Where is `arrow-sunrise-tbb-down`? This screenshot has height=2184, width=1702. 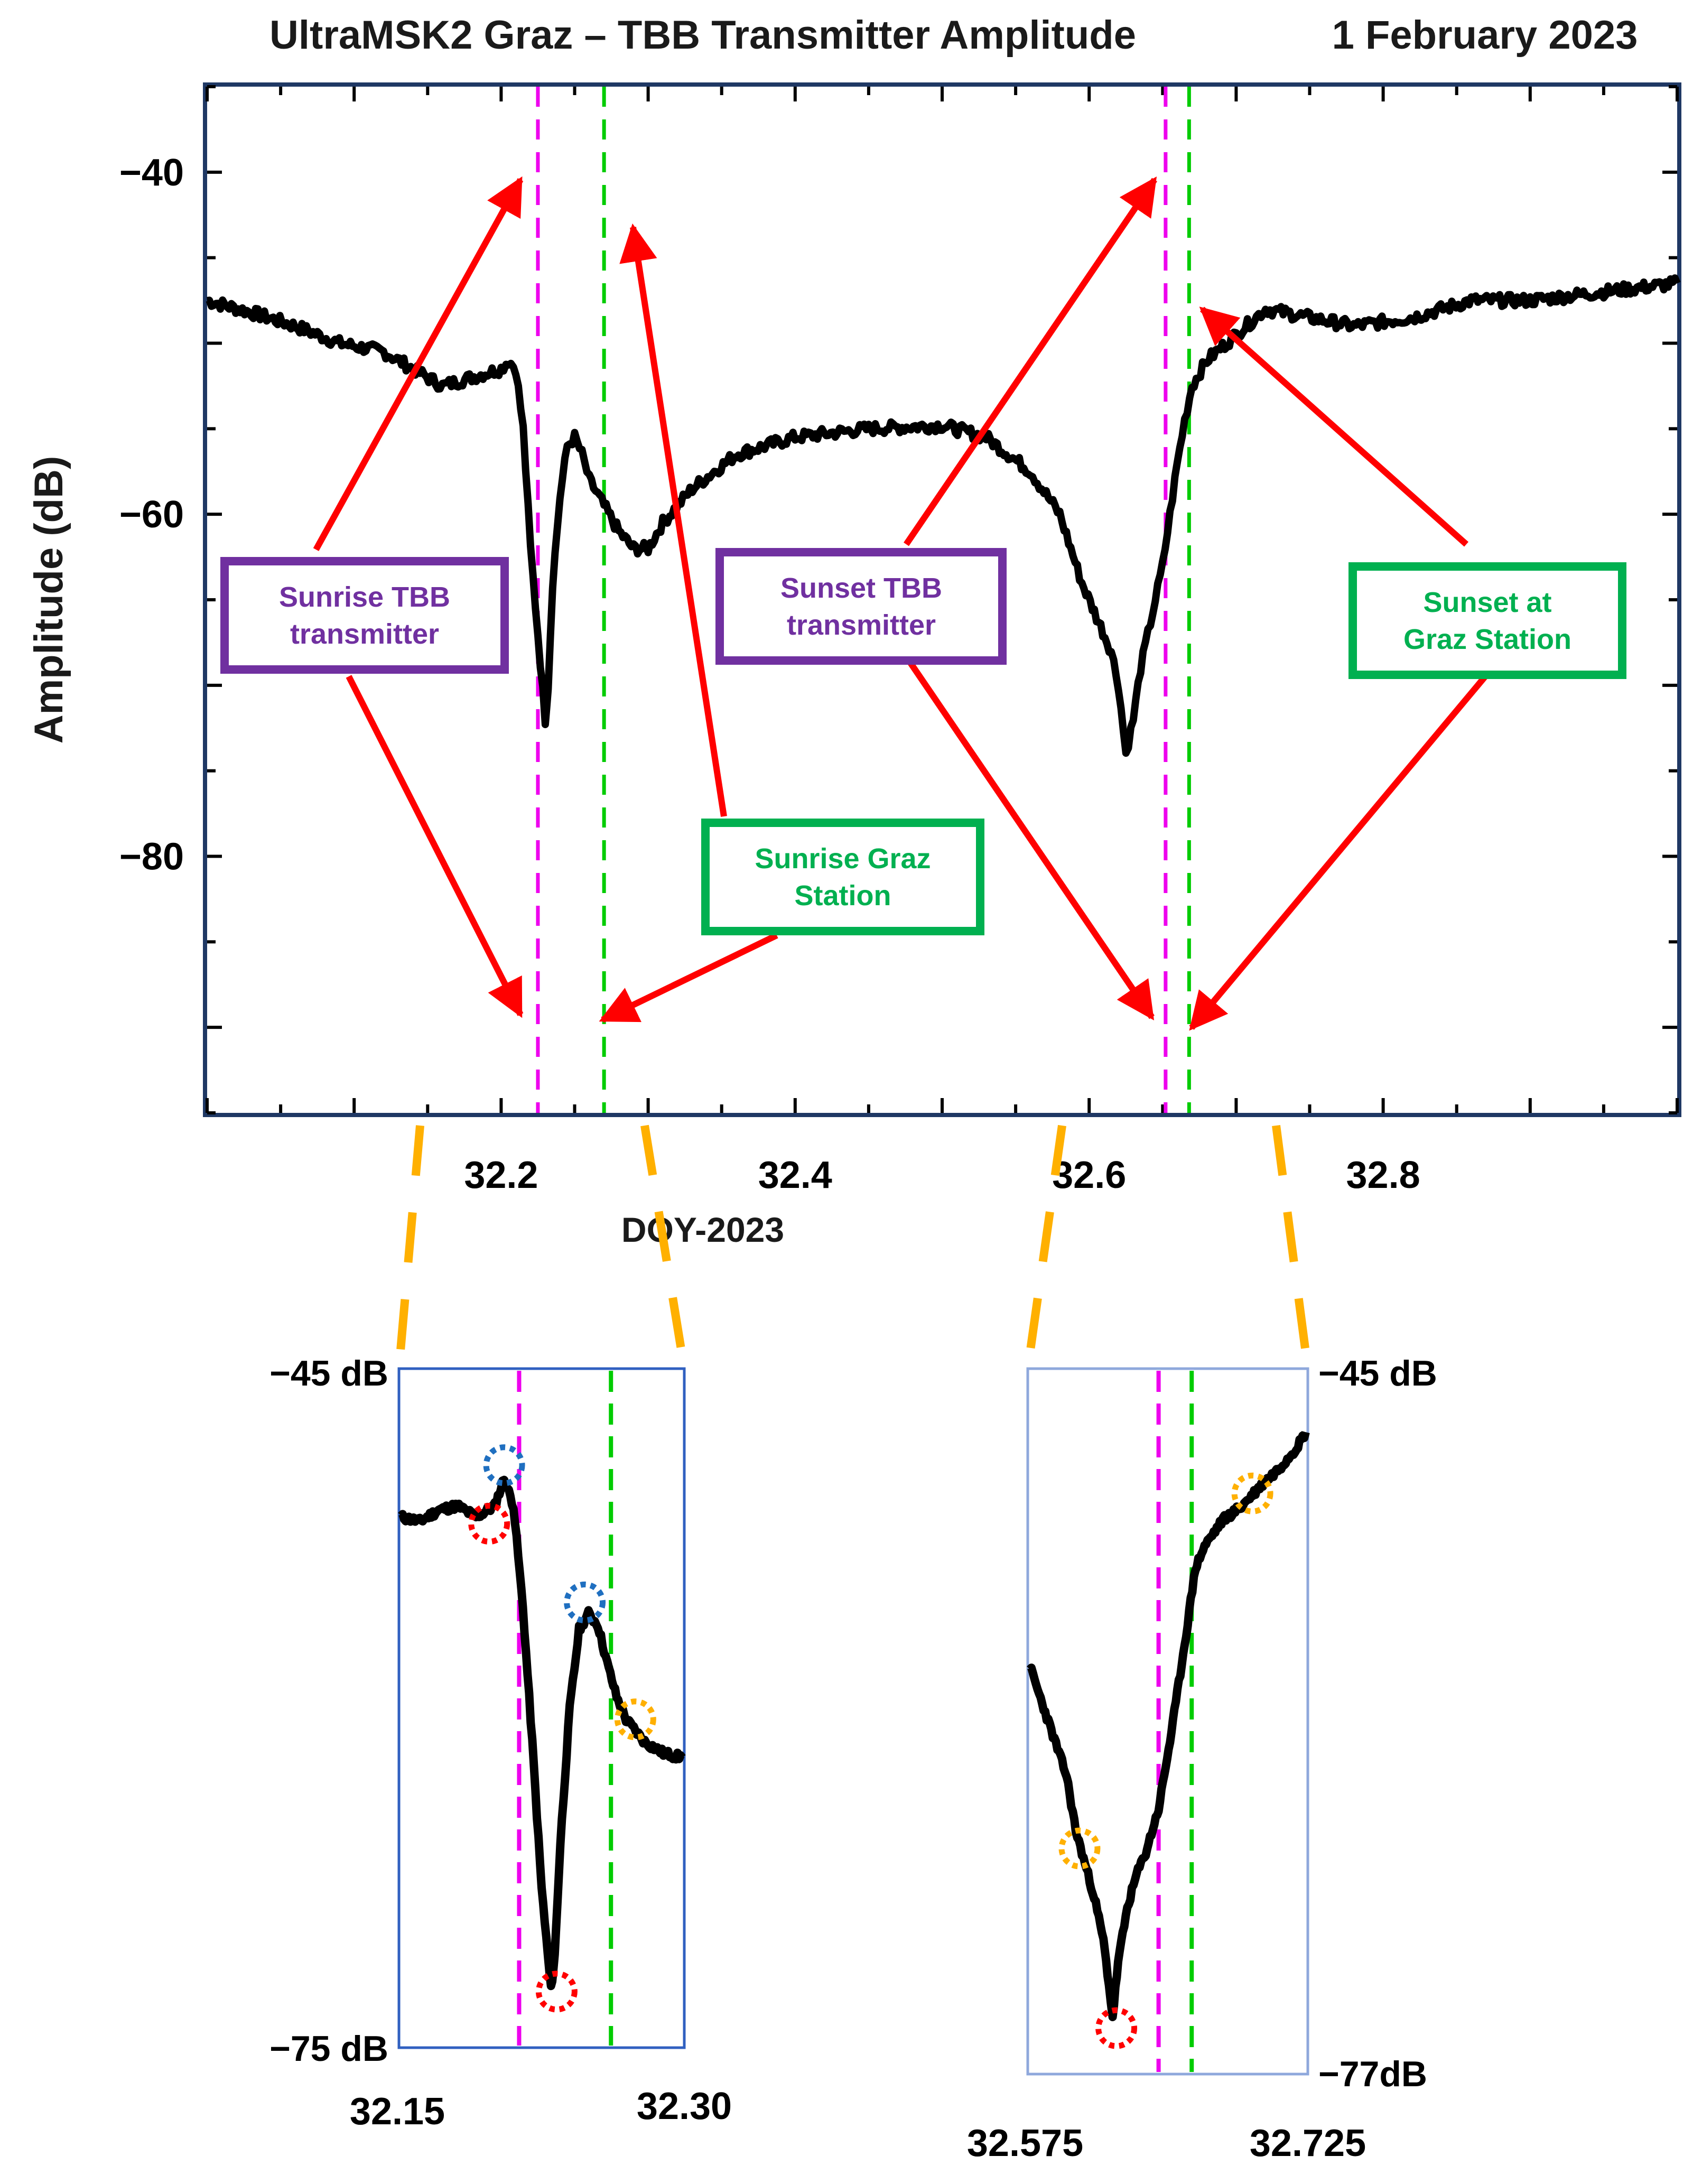
arrow-sunrise-tbb-down is located at coordinates (435, 846).